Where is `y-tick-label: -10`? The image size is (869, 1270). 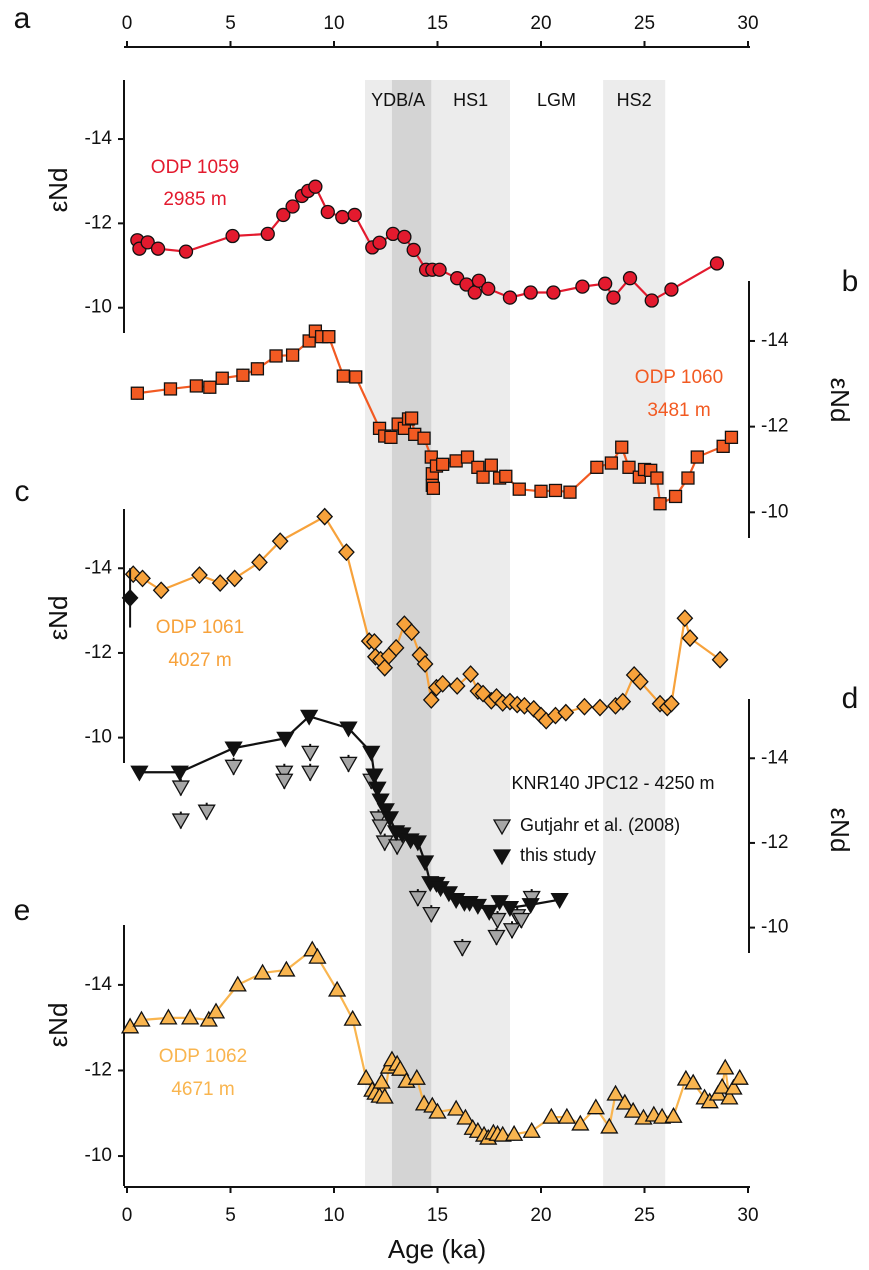 y-tick-label: -10 is located at coordinates (774, 927).